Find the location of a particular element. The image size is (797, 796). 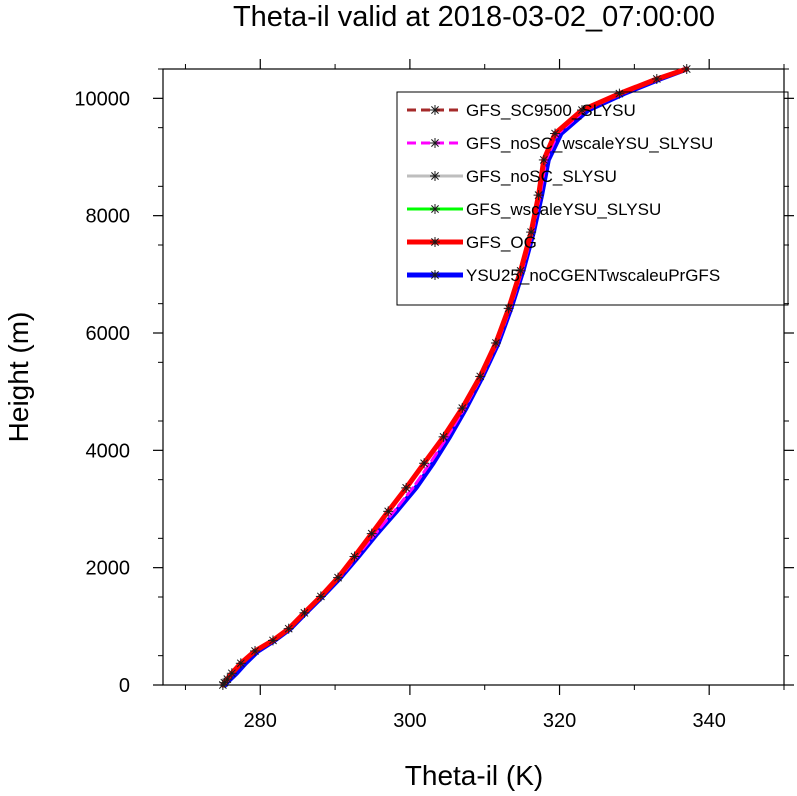

y-tick-label: 10000 is located at coordinates (102, 99).